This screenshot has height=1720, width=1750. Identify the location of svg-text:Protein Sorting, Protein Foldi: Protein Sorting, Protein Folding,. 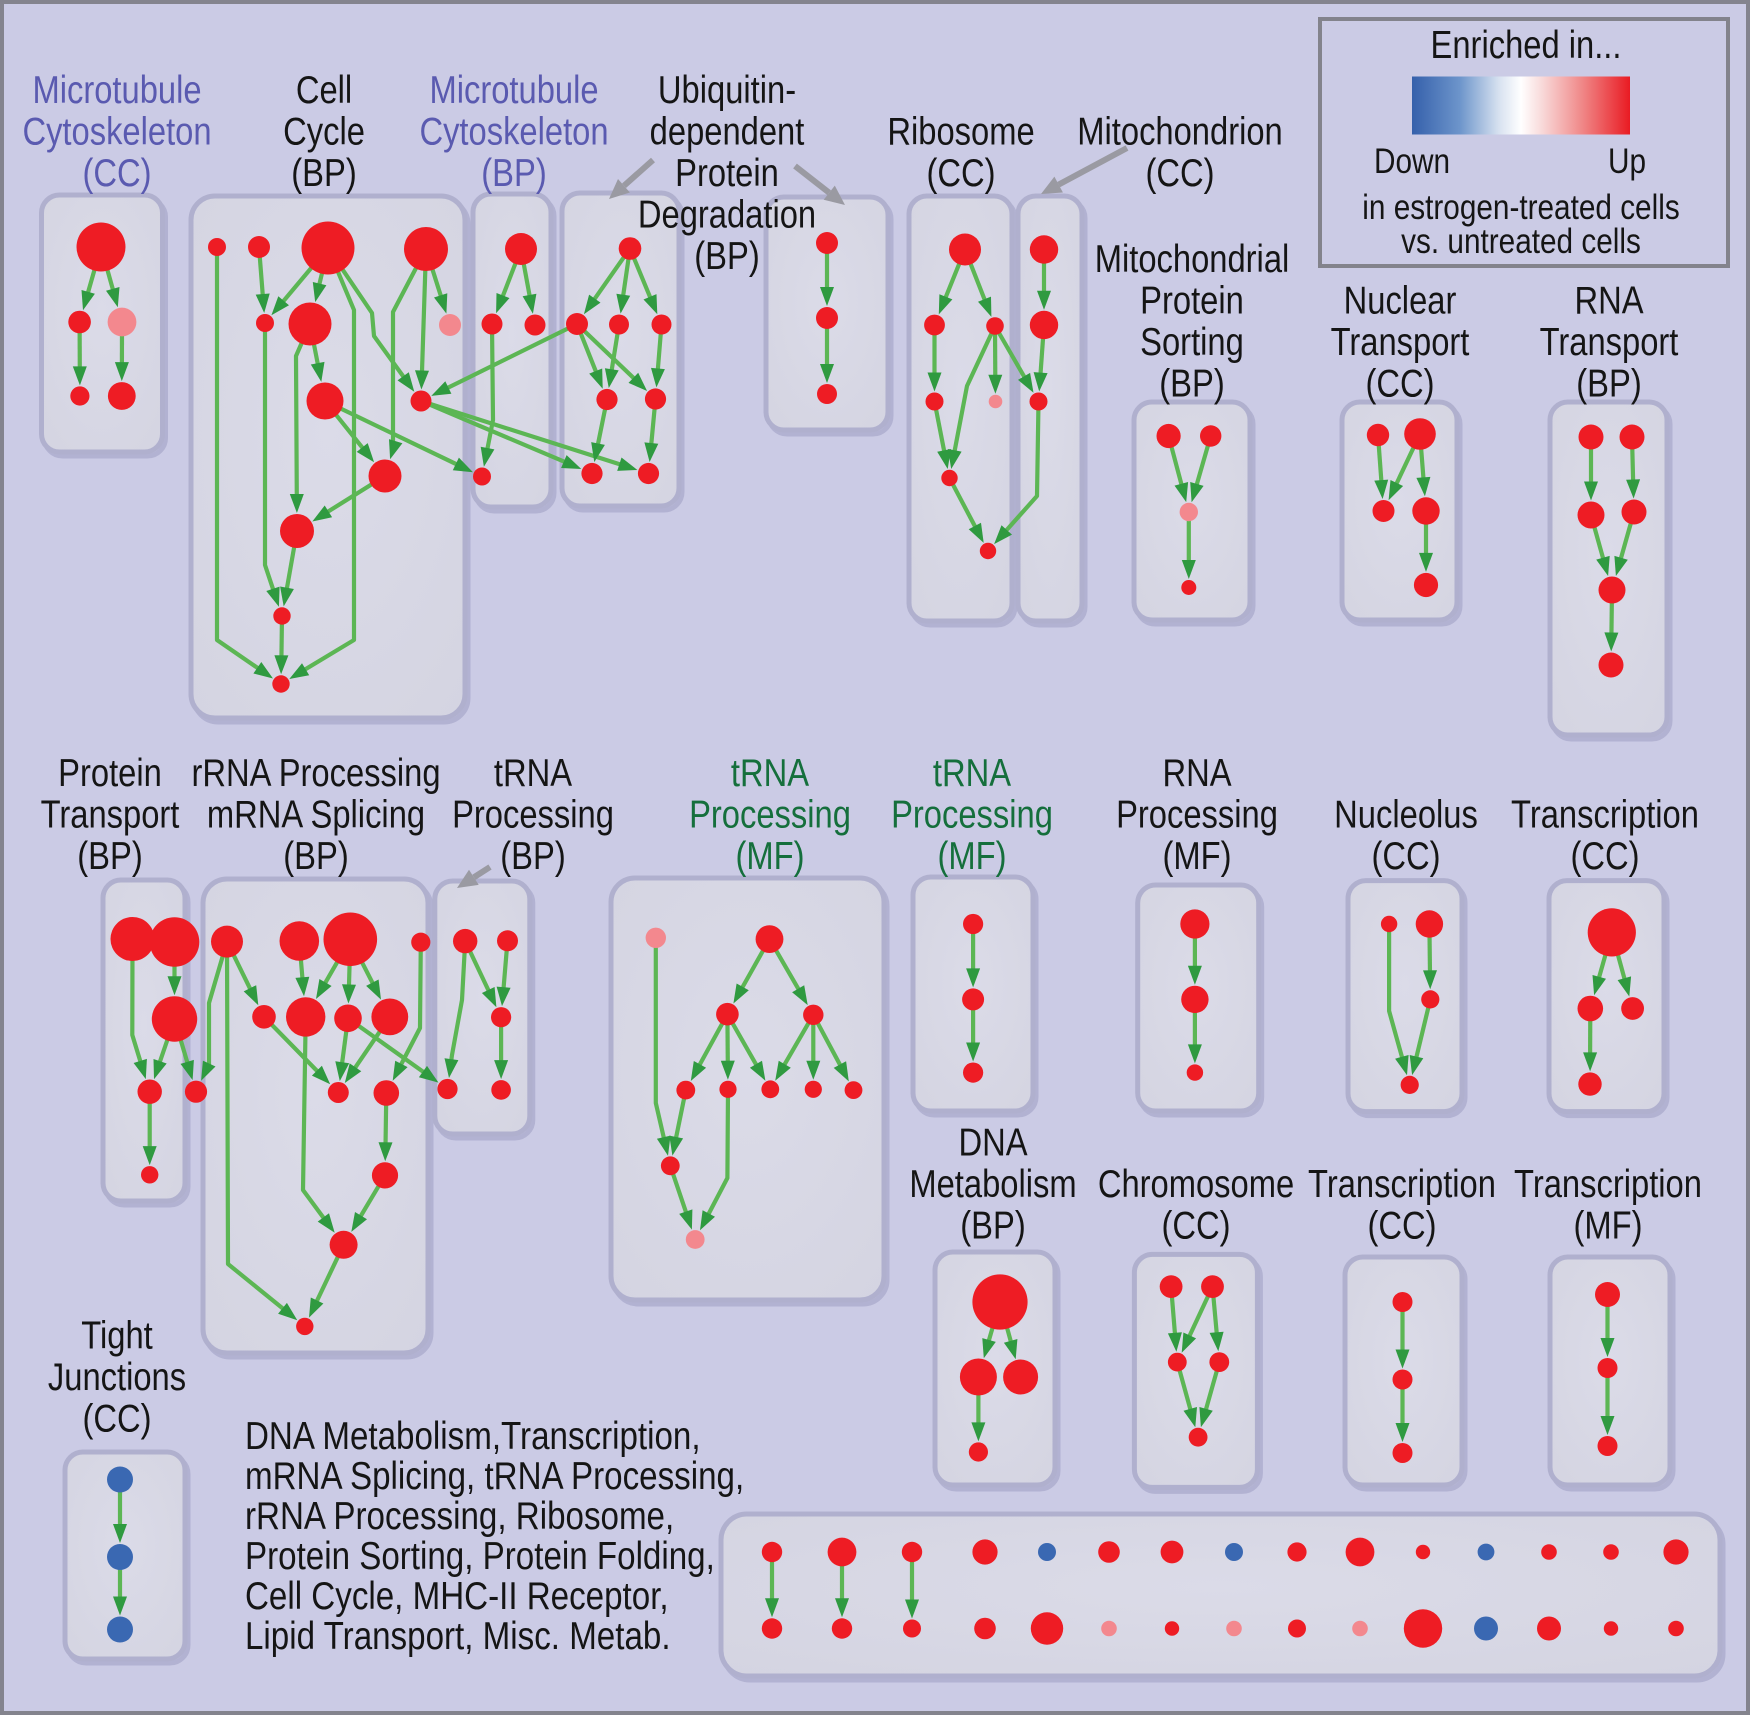
(480, 1555).